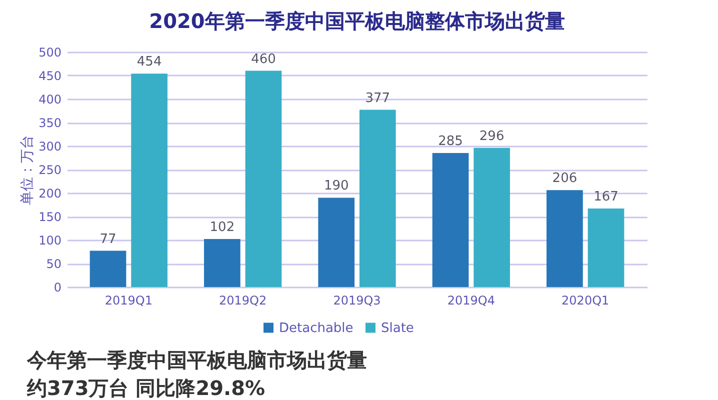  I want to click on y-tick-label: 500, so click(50, 53).